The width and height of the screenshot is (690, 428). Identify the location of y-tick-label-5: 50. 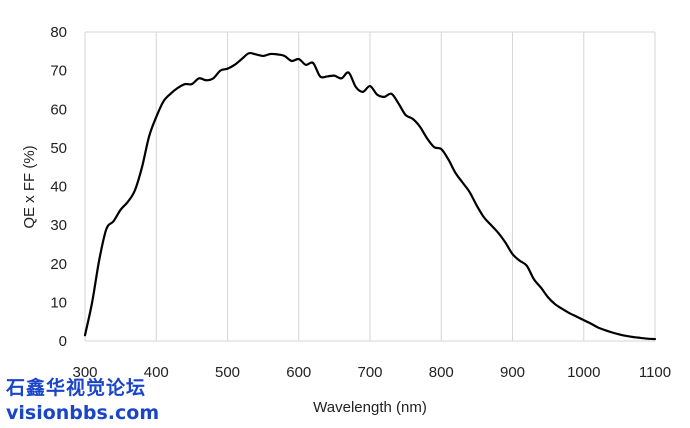
(58, 148).